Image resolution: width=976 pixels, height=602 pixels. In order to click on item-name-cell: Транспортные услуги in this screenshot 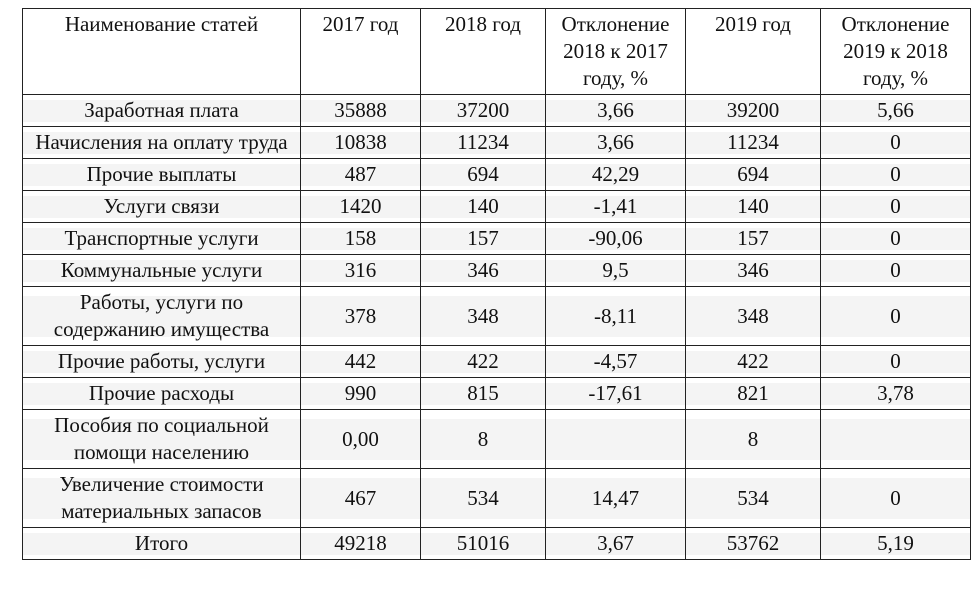, I will do `click(161, 238)`.